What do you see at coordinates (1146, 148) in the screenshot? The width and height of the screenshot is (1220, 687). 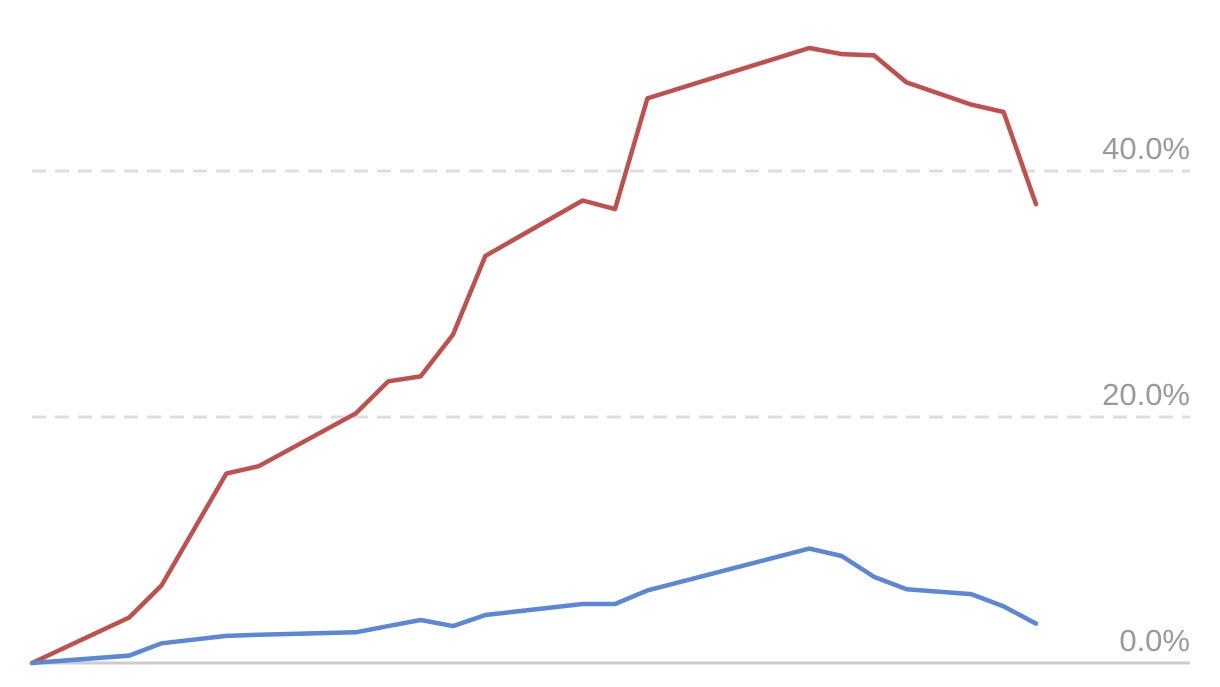 I see `y-tick-label: 40.0%` at bounding box center [1146, 148].